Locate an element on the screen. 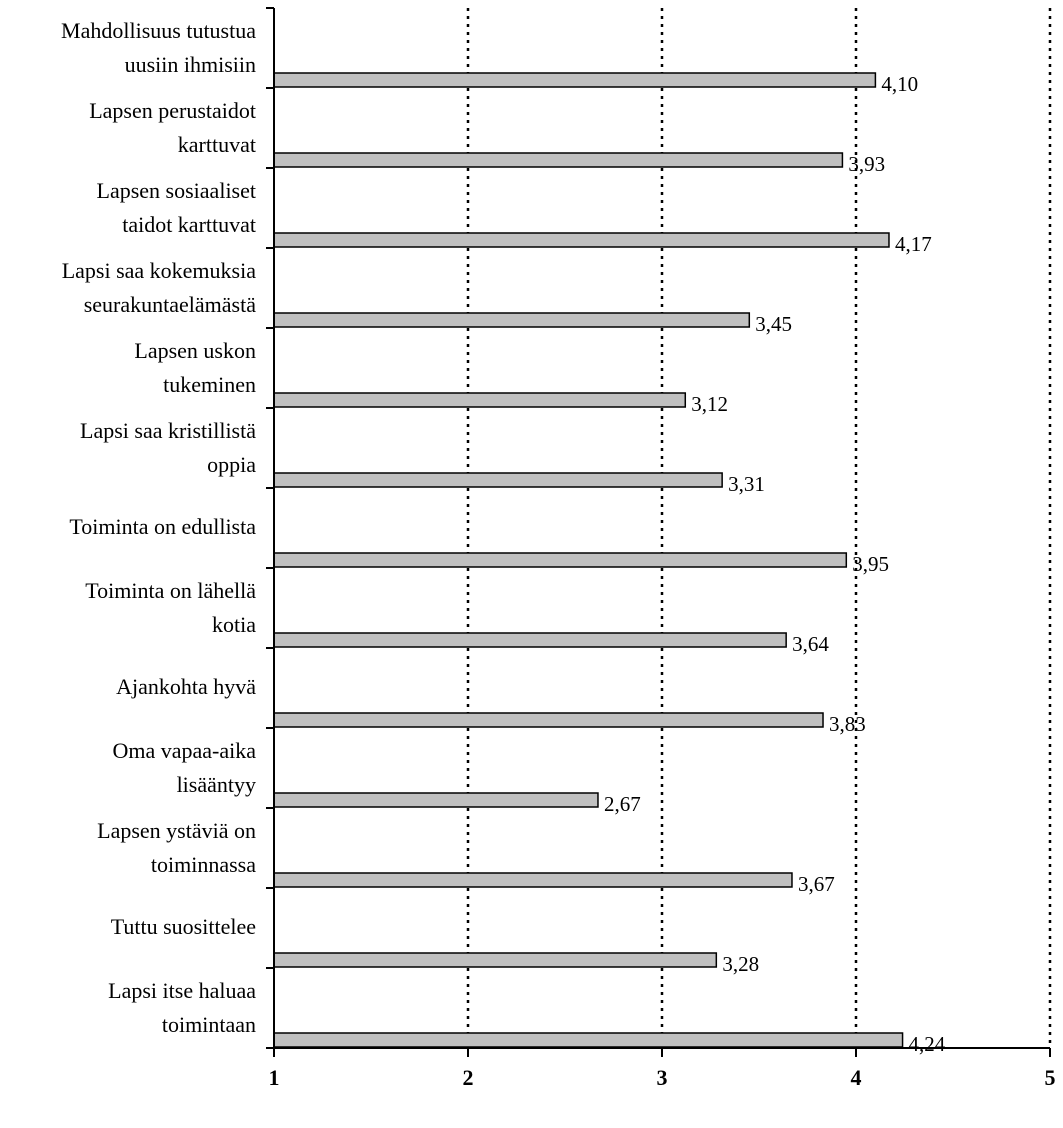 This screenshot has width=1063, height=1128. category-label: Oma vapaa-aika lisääntyy is located at coordinates (184, 767).